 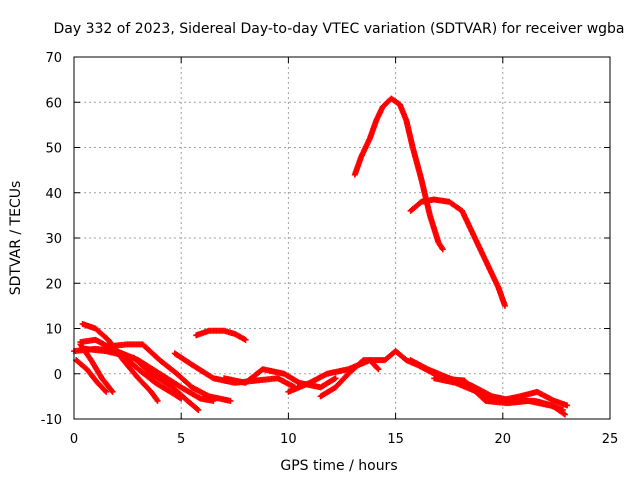 I want to click on y-tick-label: 0, so click(x=58, y=375).